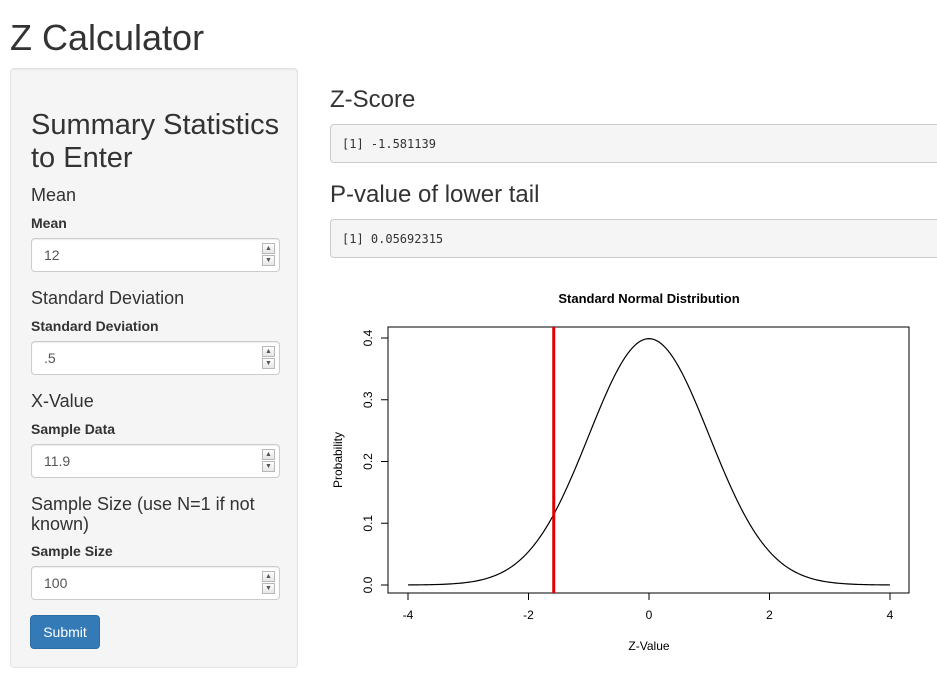  Describe the element at coordinates (56, 583) in the screenshot. I see `sample-size-input-value: 100` at that location.